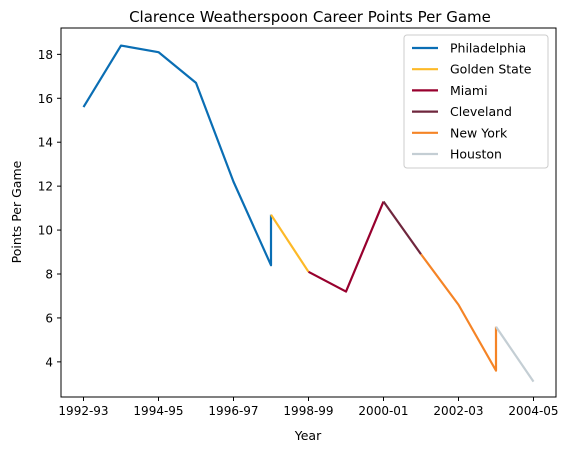 This screenshot has width=569, height=457. I want to click on legend-label: Houston, so click(476, 154).